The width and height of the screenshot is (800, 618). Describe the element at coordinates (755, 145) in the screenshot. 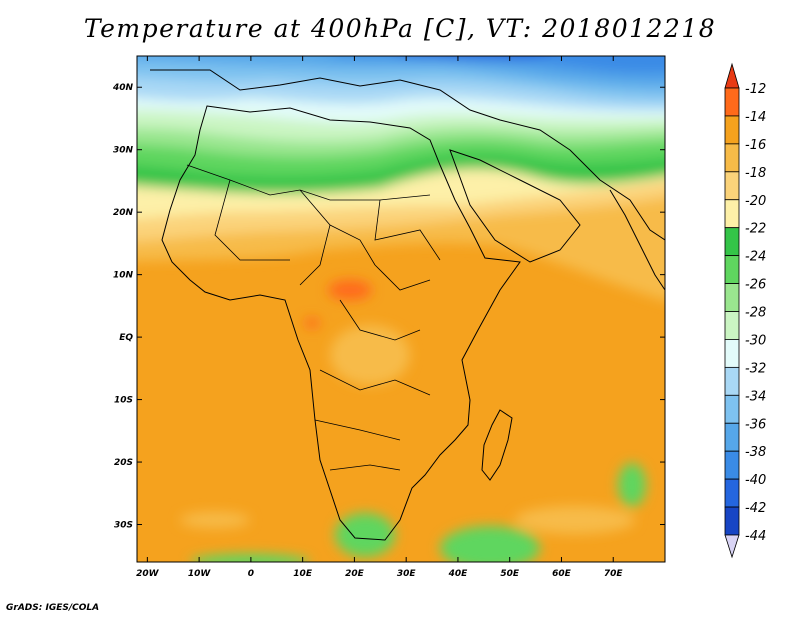

I see `colorbar-label: -16` at that location.